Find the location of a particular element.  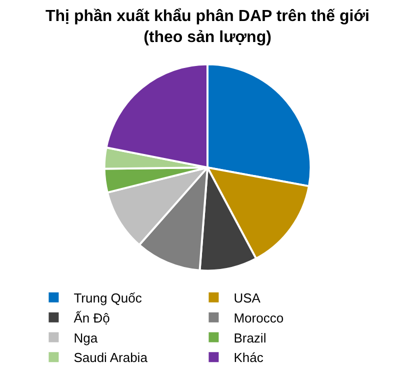

legend-label: Brazil is located at coordinates (250, 338).